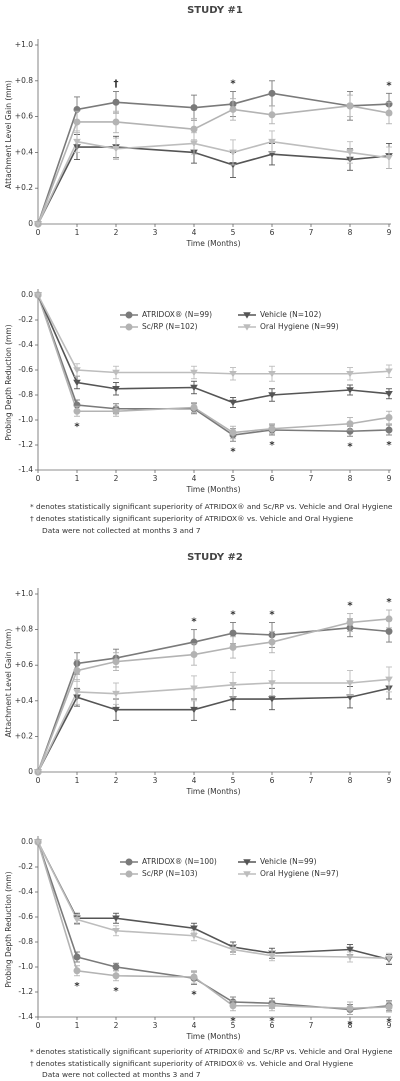 This screenshot has height=1081, width=400. What do you see at coordinates (24, 735) in the screenshot?
I see `y-tick-label: +0.2` at bounding box center [24, 735].